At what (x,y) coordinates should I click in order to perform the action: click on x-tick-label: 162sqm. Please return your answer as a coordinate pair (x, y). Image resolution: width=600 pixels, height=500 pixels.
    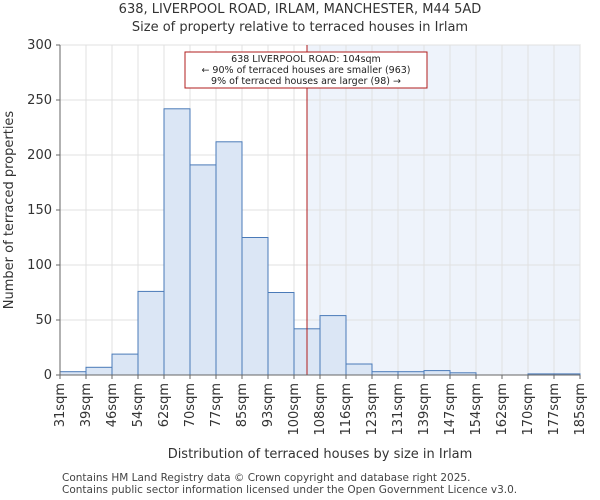
    Looking at the image, I should click on (502, 409).